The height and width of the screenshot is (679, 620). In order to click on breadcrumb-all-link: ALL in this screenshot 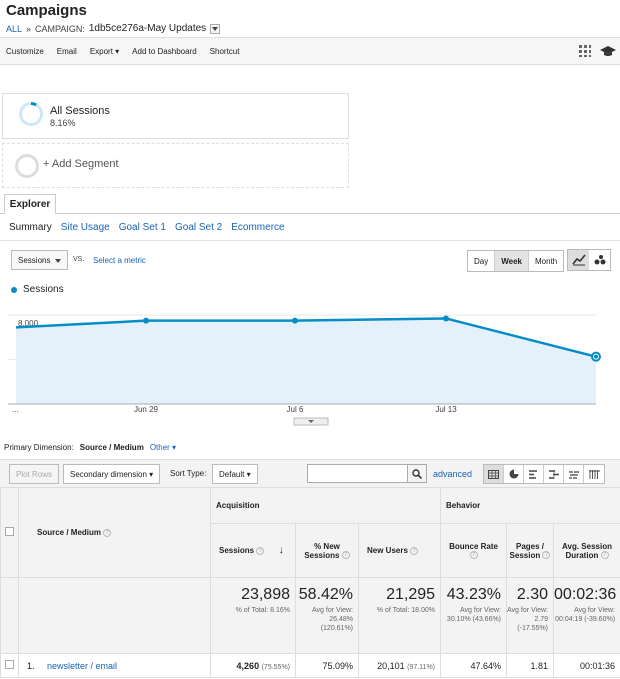, I will do `click(14, 29)`.